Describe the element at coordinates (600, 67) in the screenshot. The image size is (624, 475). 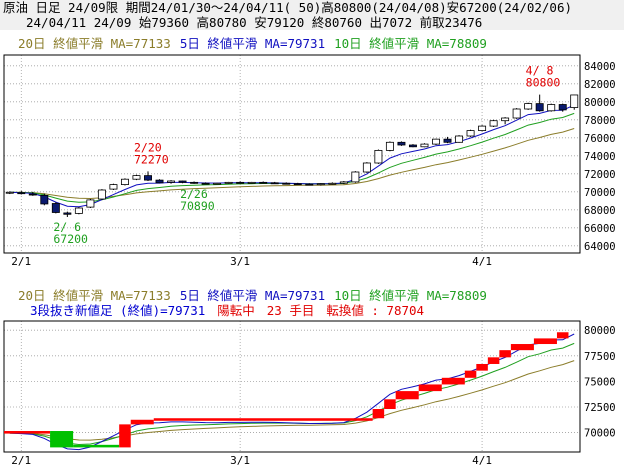
I see `y-tick-label: 84000` at that location.